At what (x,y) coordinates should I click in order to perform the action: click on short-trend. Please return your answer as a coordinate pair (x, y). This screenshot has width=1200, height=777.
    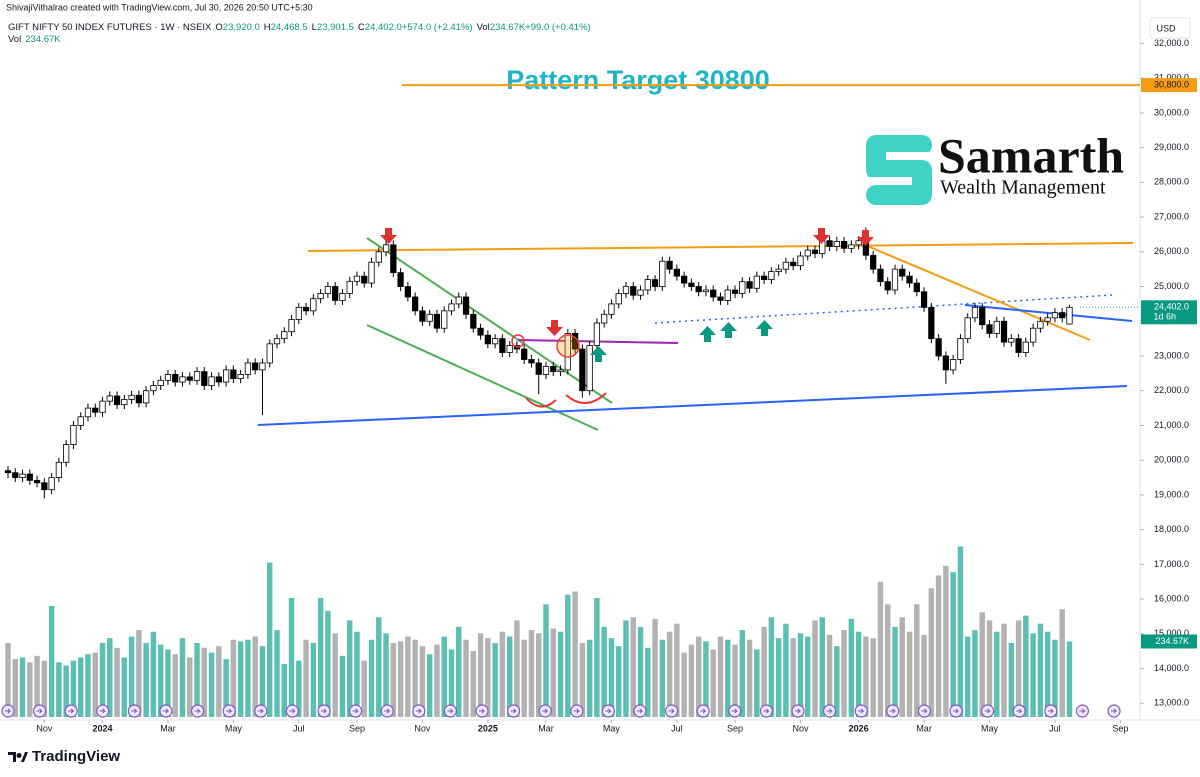
    Looking at the image, I should click on (1048, 313).